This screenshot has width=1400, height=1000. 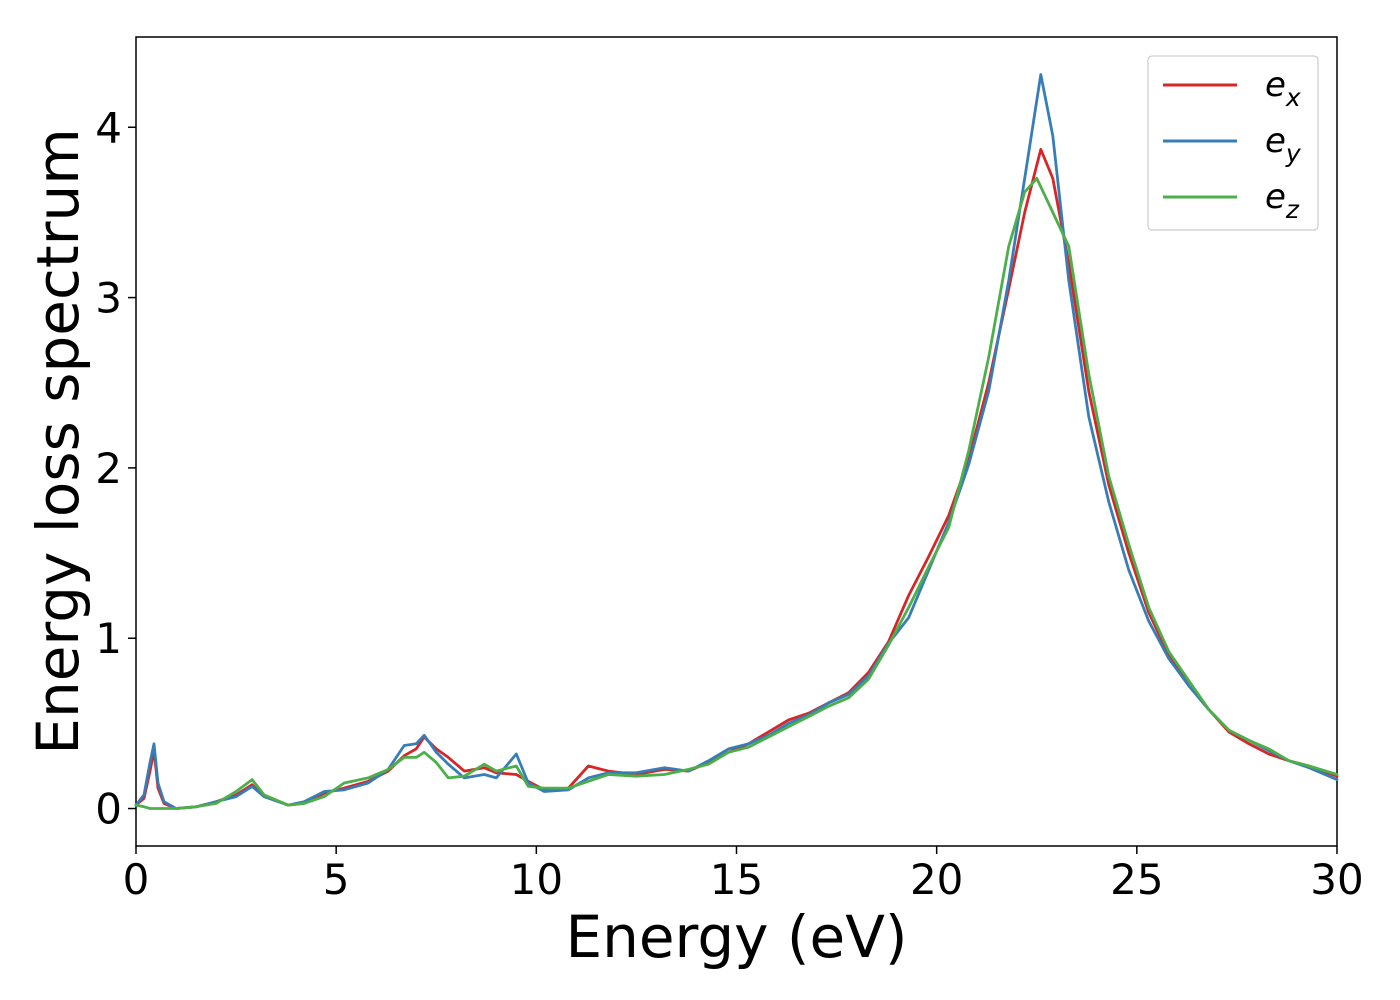 What do you see at coordinates (108, 468) in the screenshot?
I see `y-tick-label: 2` at bounding box center [108, 468].